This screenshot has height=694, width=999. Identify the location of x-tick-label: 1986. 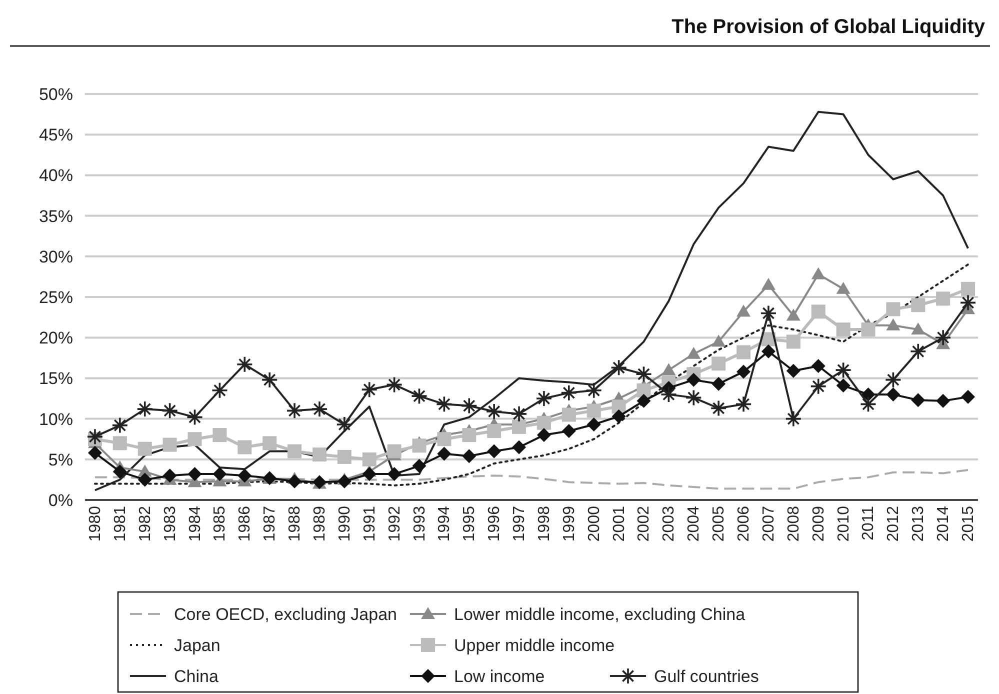
(245, 524).